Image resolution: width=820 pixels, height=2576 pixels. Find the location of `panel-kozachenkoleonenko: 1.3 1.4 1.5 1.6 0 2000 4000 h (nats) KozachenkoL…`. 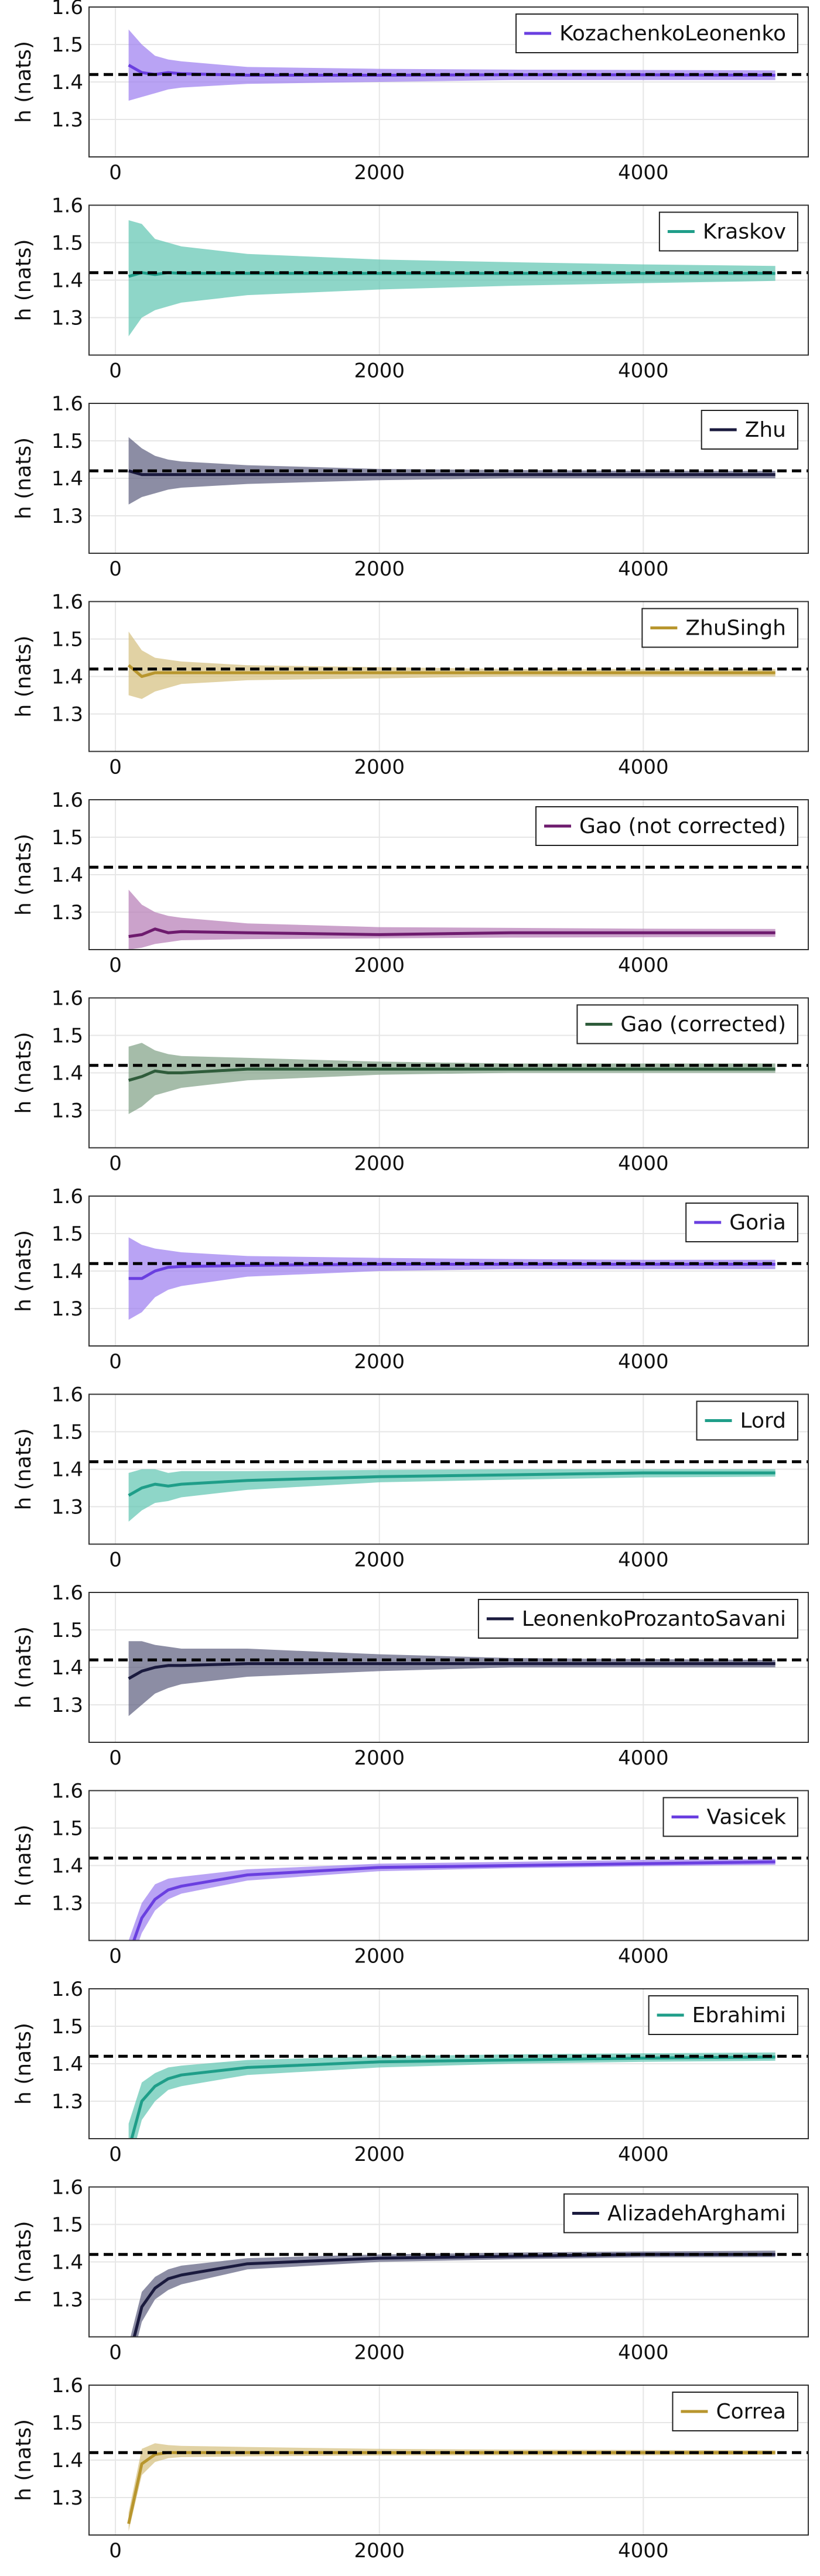

panel-kozachenkoleonenko: 1.3 1.4 1.5 1.6 0 2000 4000 h (nats) KozachenkoL… is located at coordinates (411, 92).